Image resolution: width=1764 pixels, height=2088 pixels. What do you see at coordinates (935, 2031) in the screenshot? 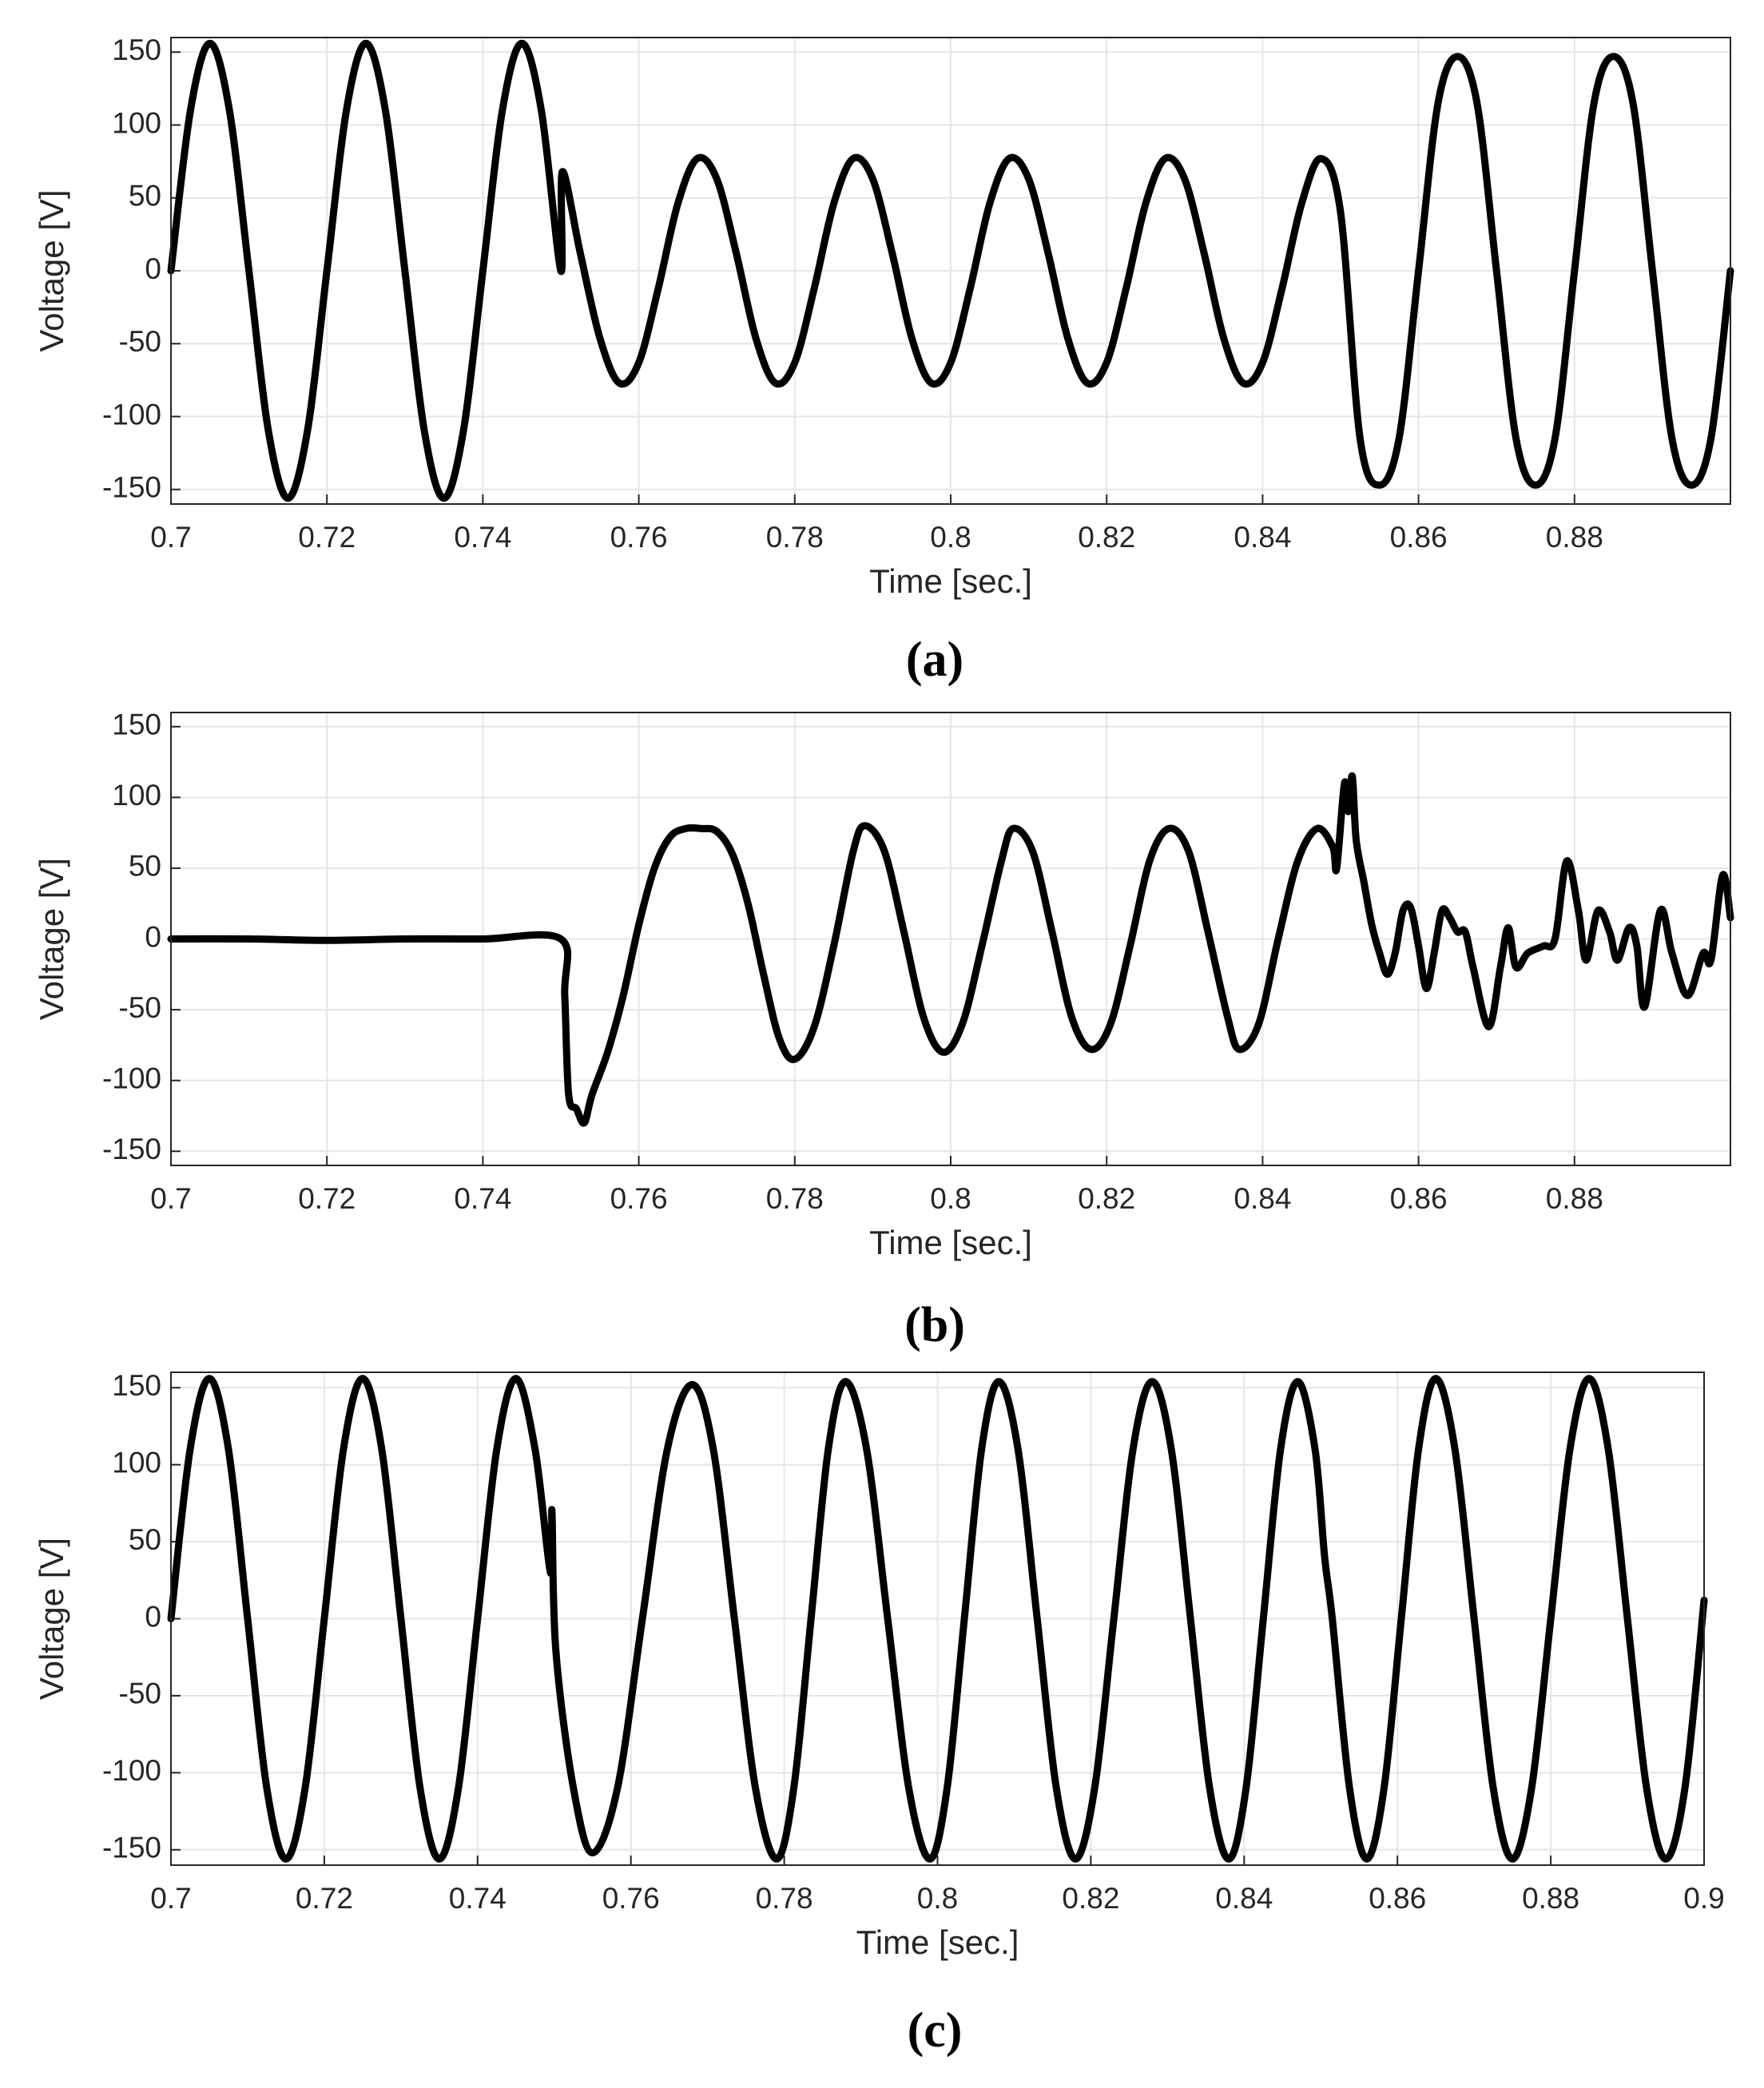
I see `caption: (c)` at bounding box center [935, 2031].